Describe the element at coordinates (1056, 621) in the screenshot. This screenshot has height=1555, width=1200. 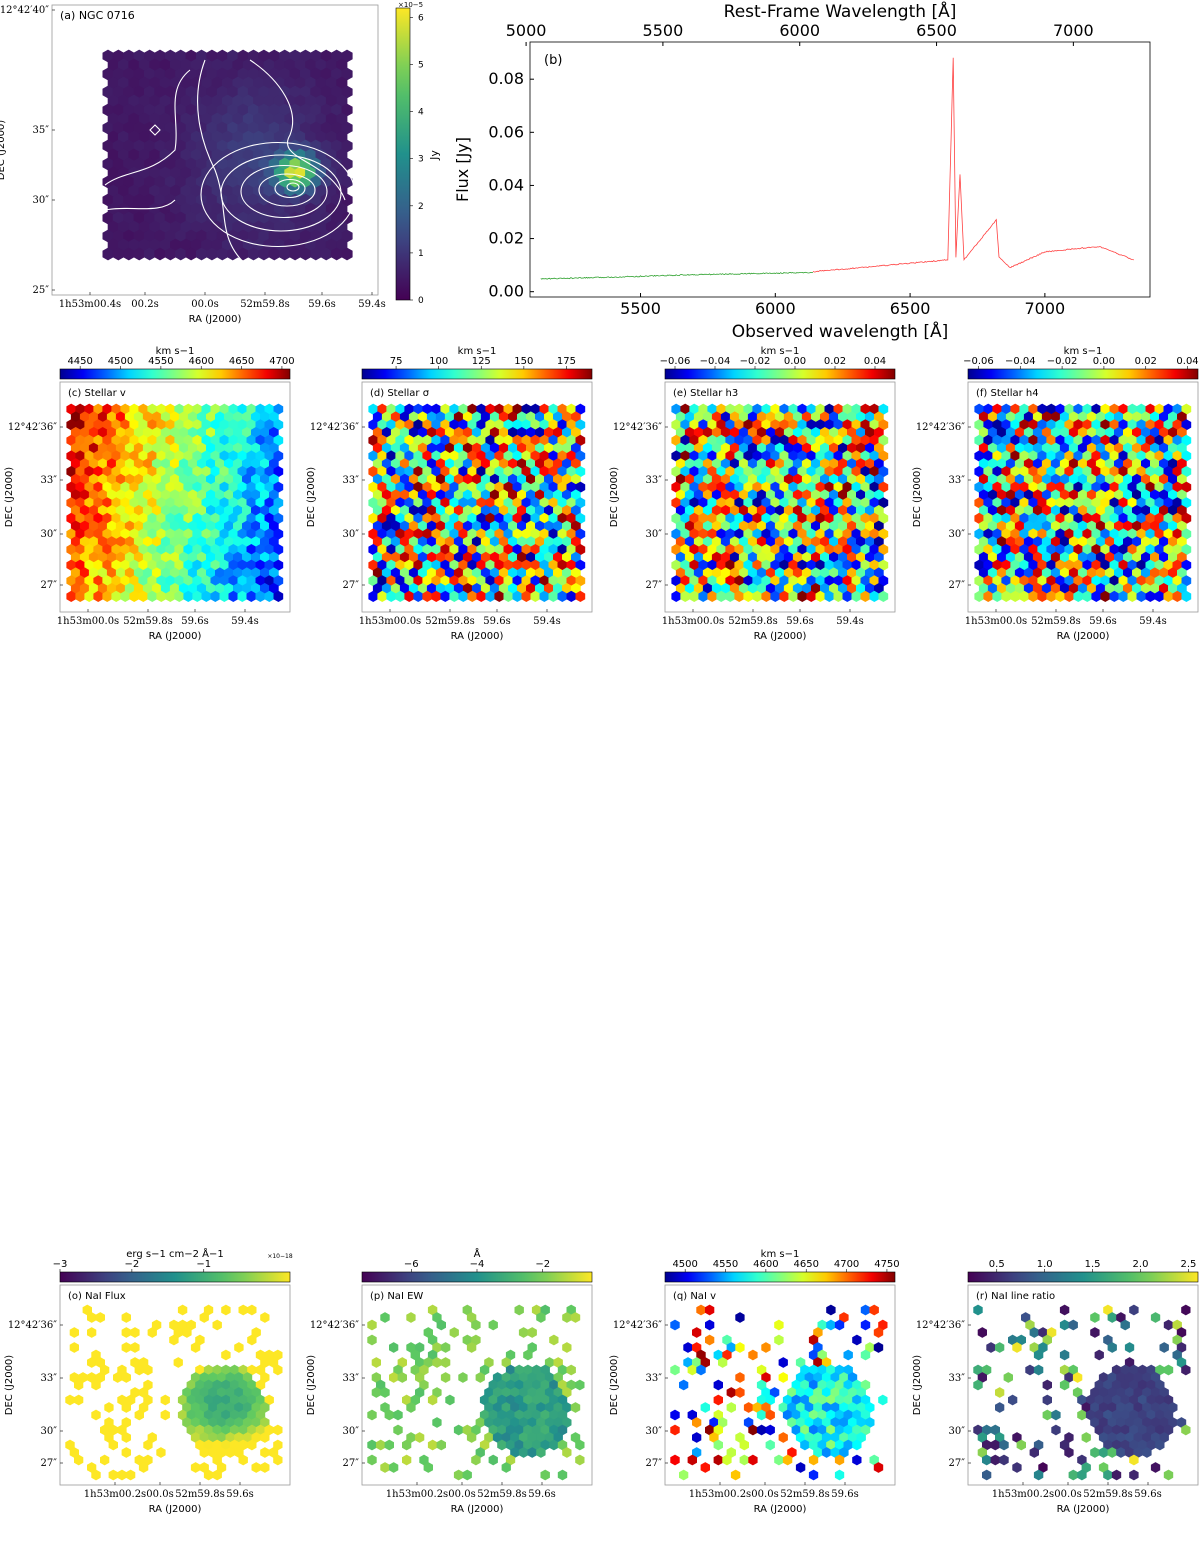
I see `x-tick-label-f: 52m59.8s` at that location.